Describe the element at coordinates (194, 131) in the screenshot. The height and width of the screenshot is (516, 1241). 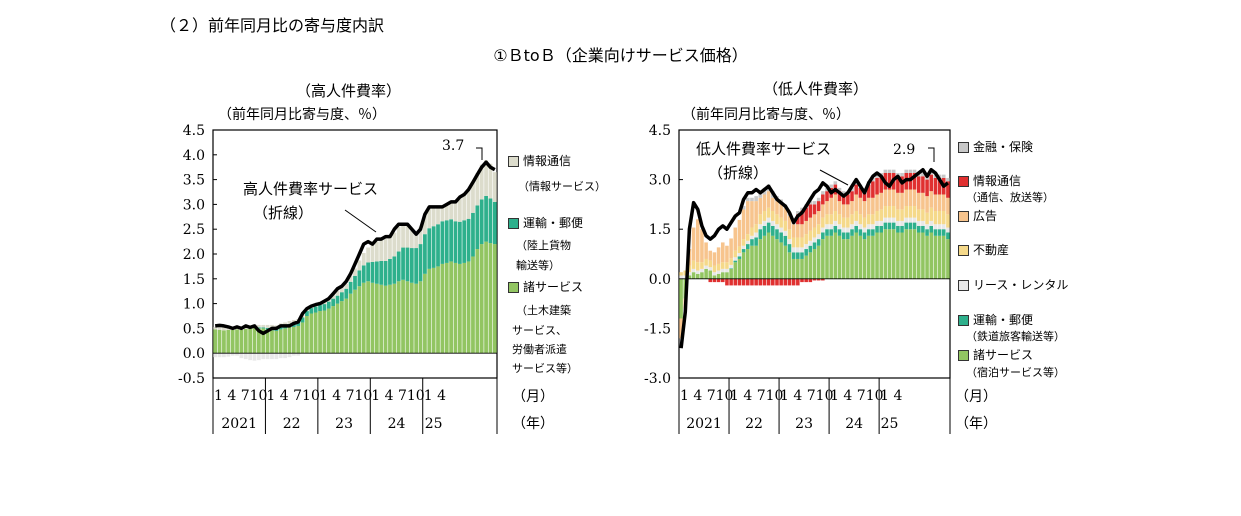
I see `y-tick-label: 4.5` at that location.